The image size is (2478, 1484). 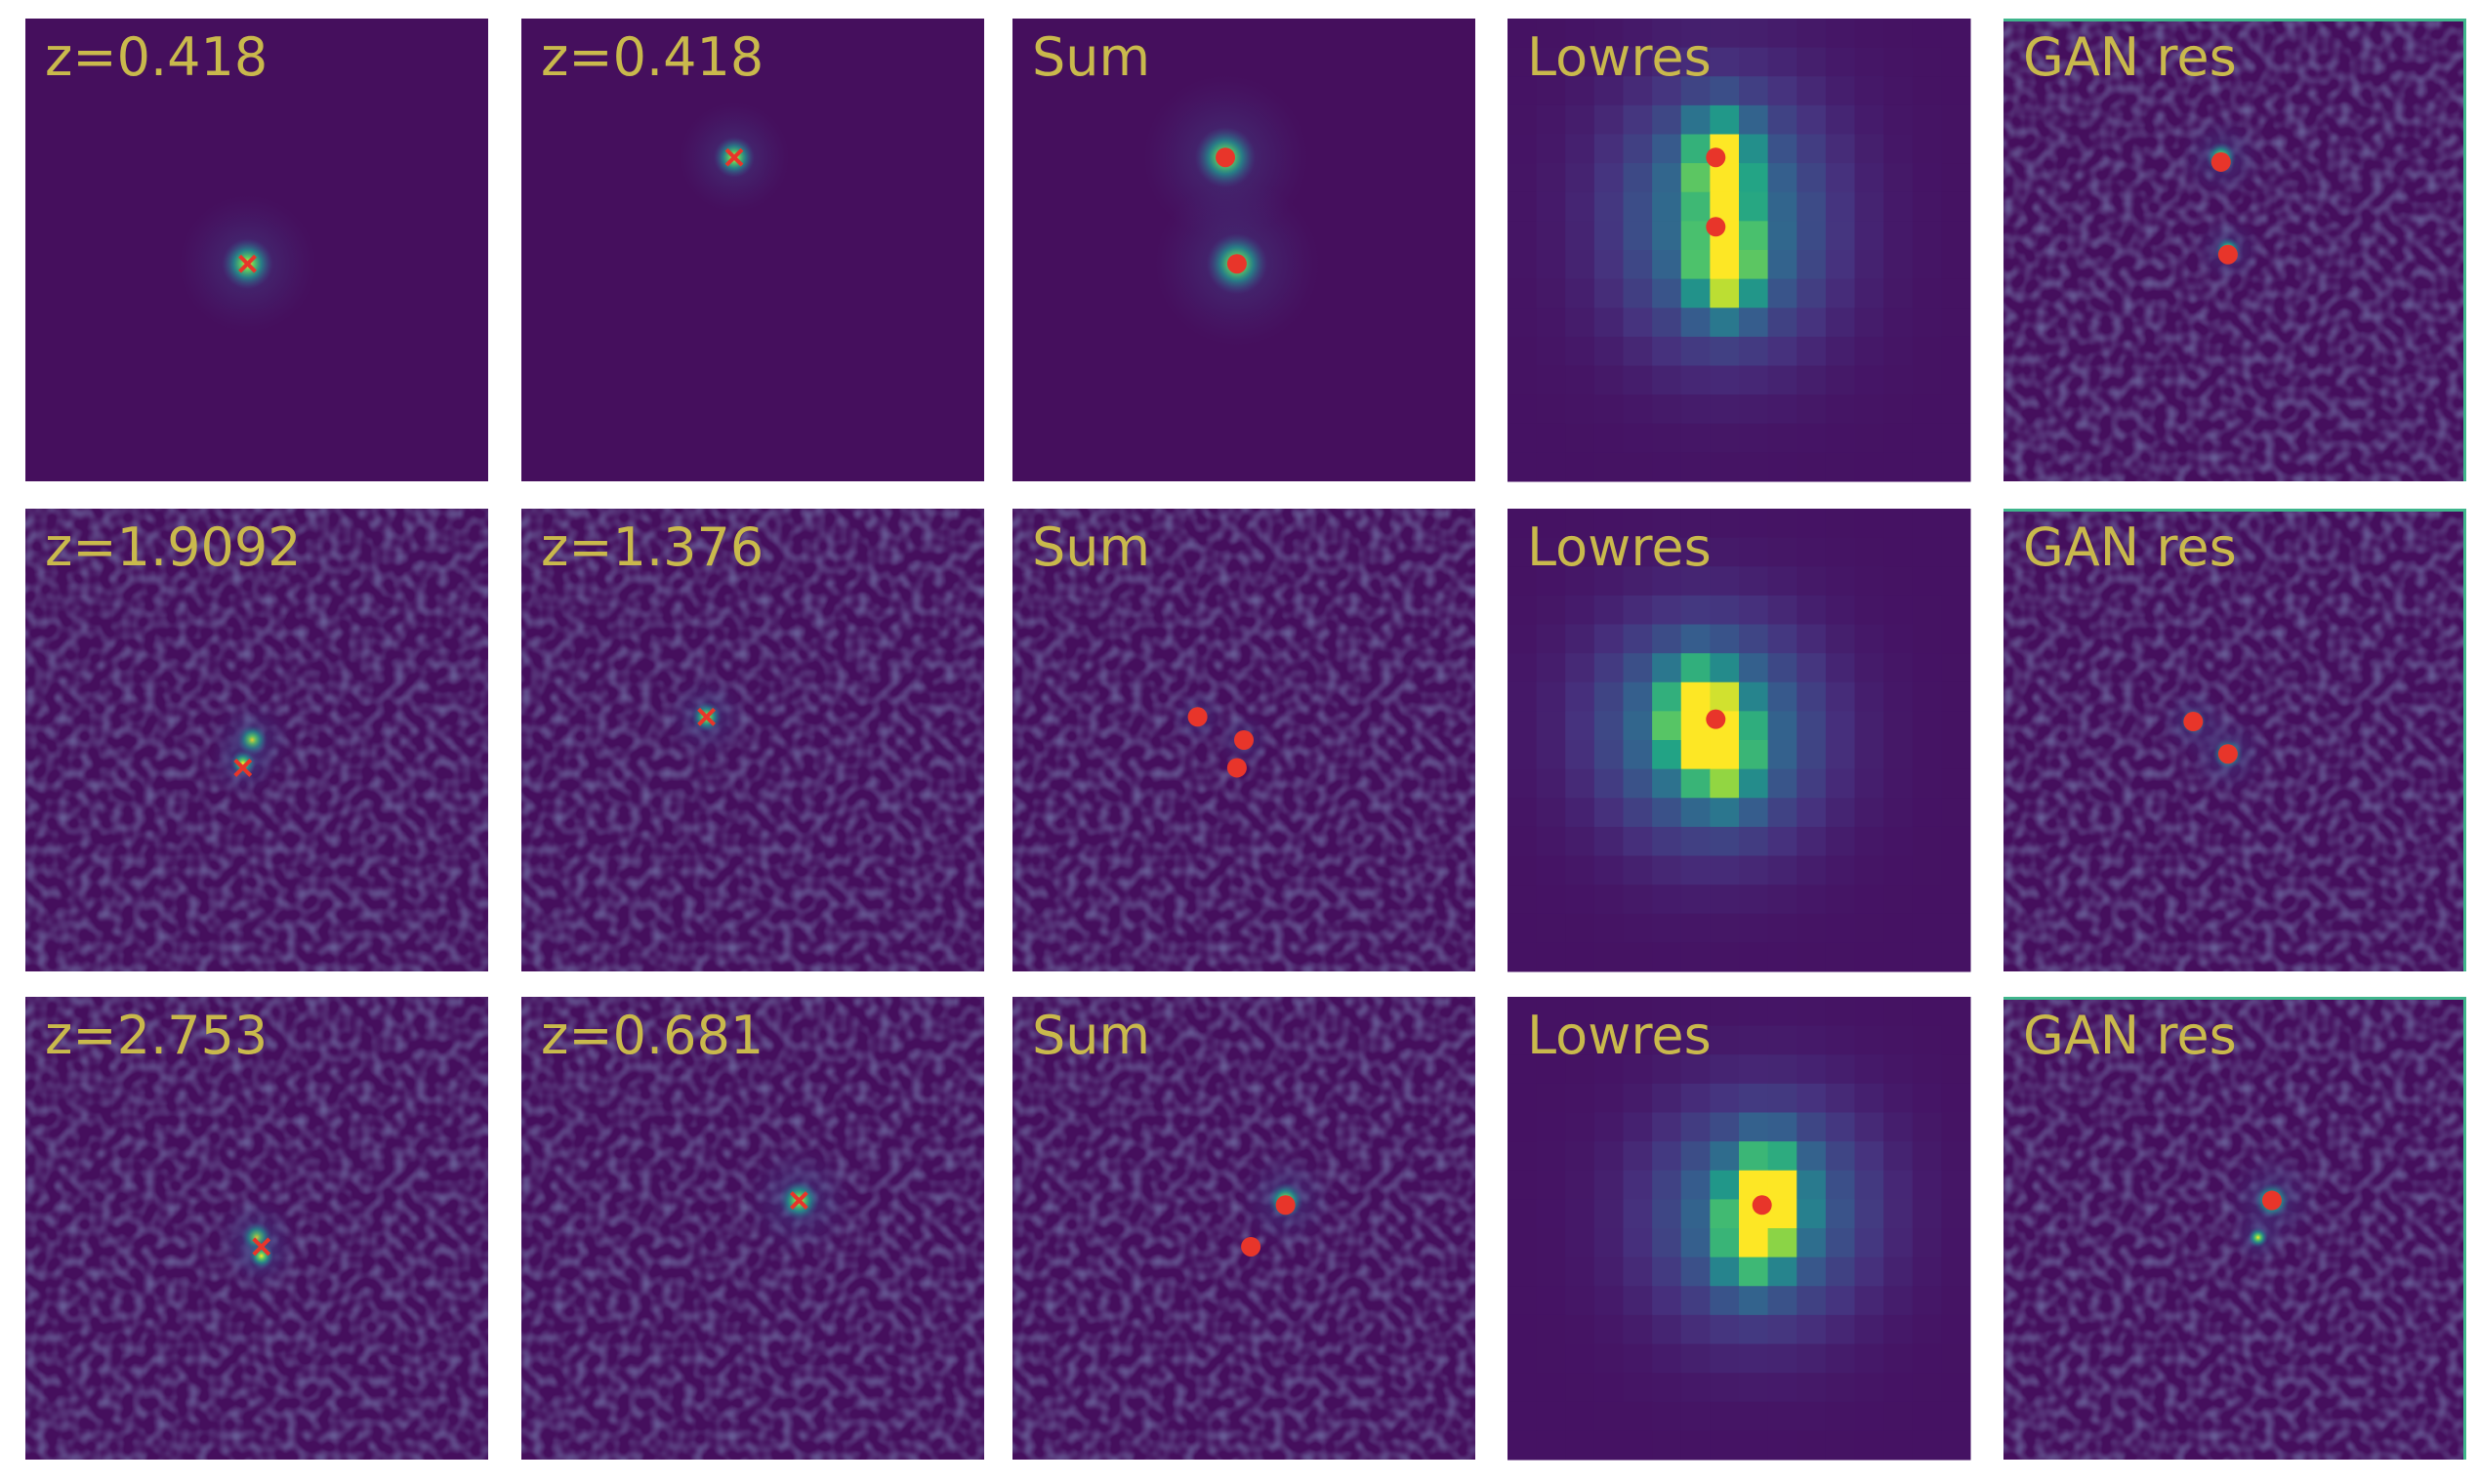 I want to click on panel-label: z=1.9092, so click(x=173, y=547).